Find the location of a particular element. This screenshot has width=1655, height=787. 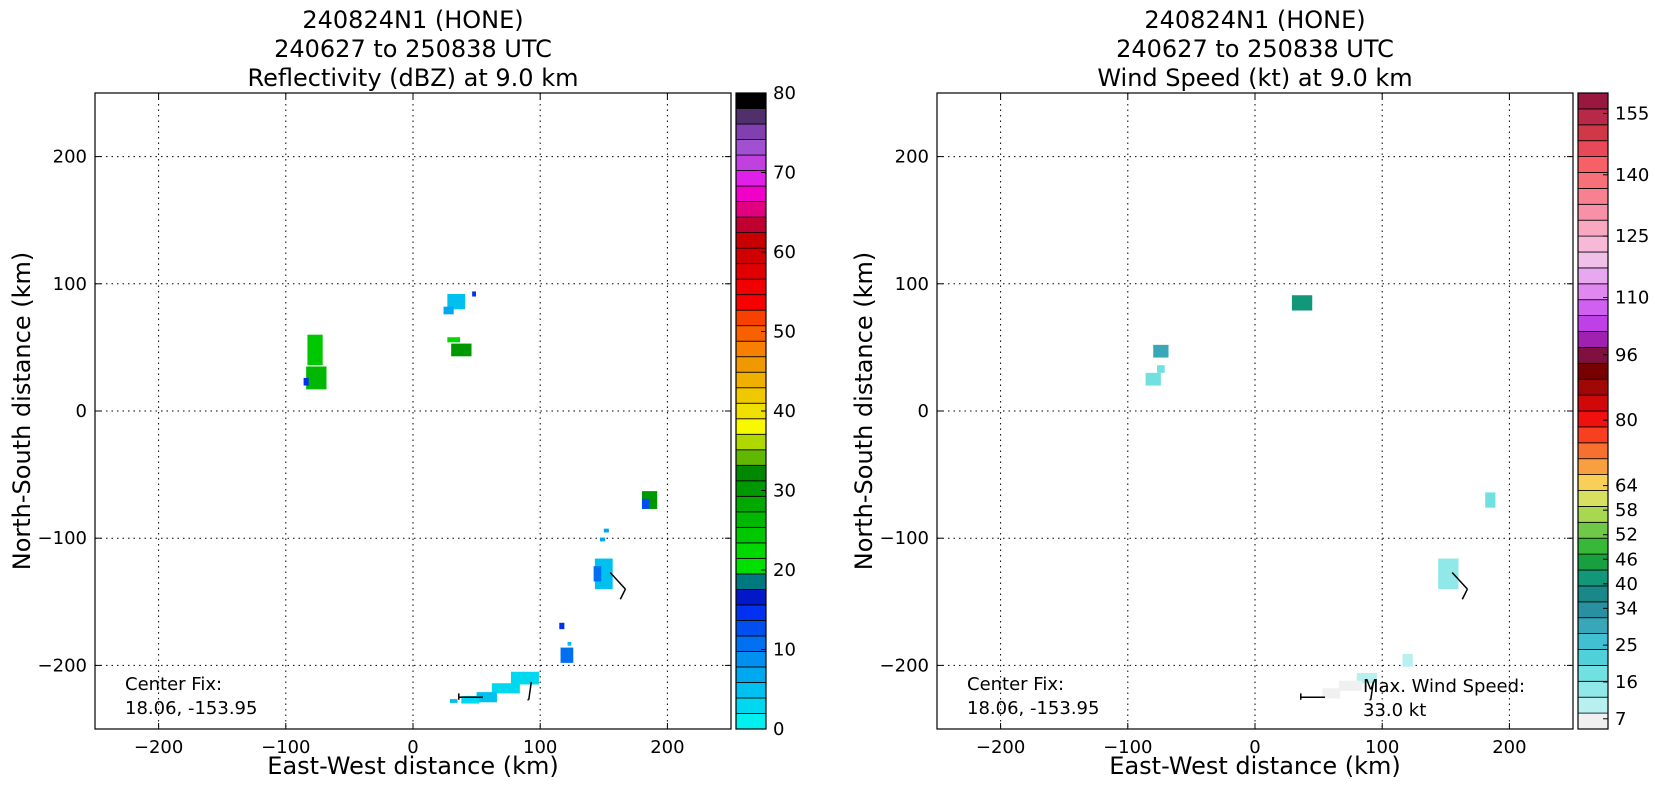

wind-barb is located at coordinates (530, 690).